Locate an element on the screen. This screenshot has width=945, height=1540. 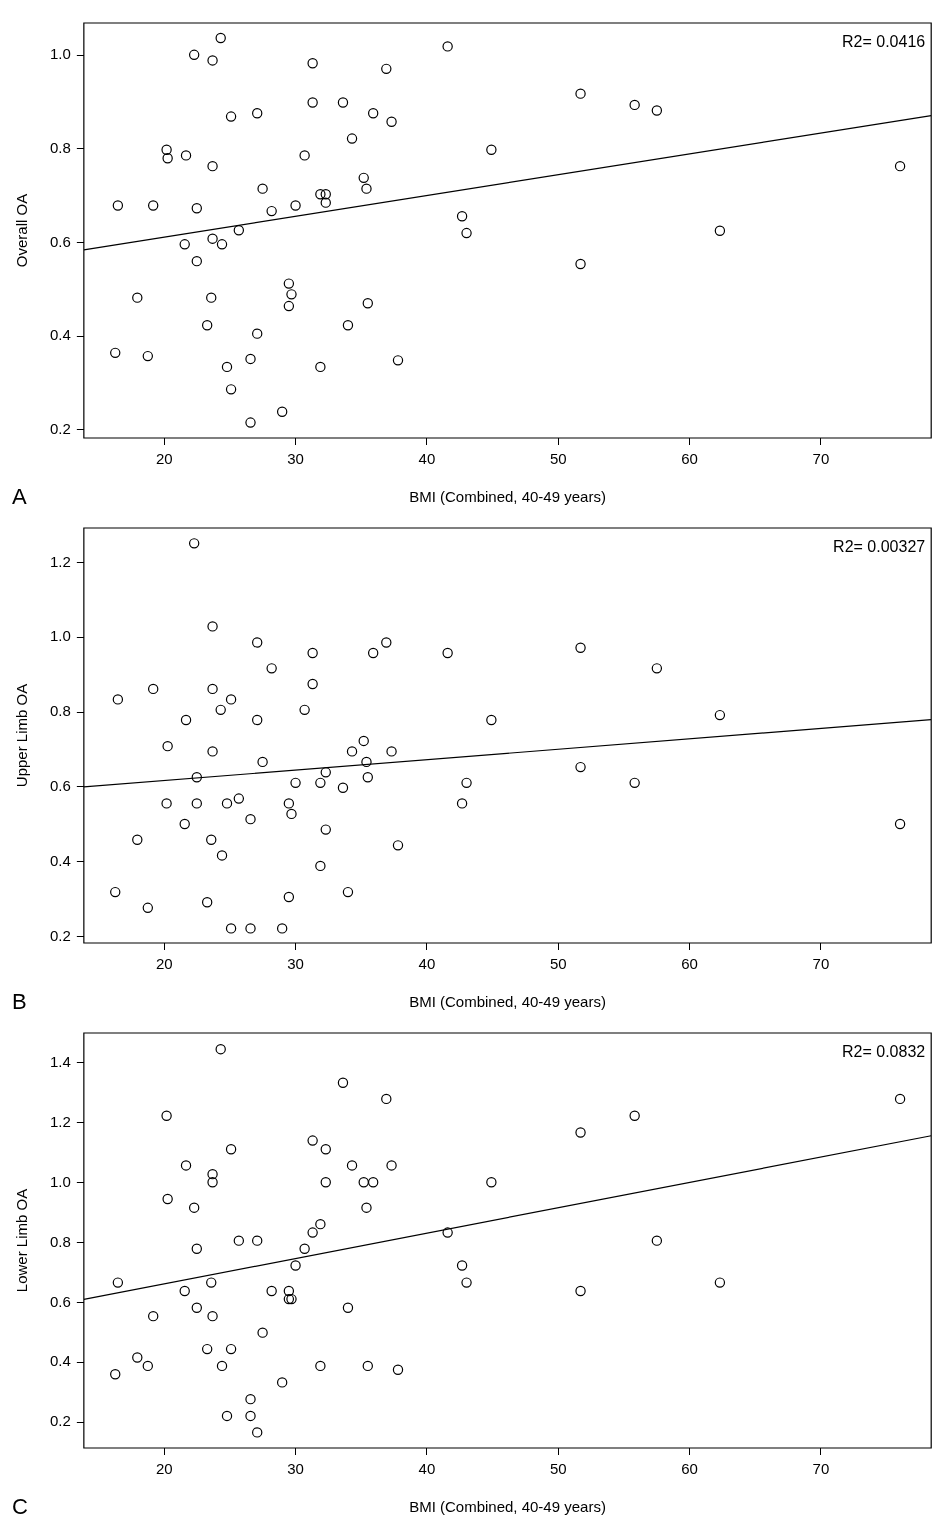
text: B is located at coordinates (19, 1002).